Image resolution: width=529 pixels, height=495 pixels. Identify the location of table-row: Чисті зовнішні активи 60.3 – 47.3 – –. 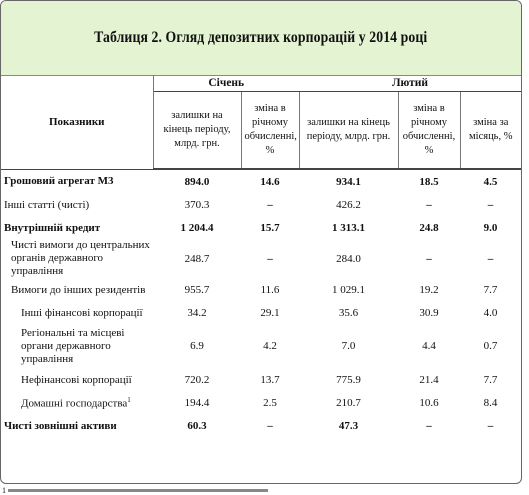
(261, 425).